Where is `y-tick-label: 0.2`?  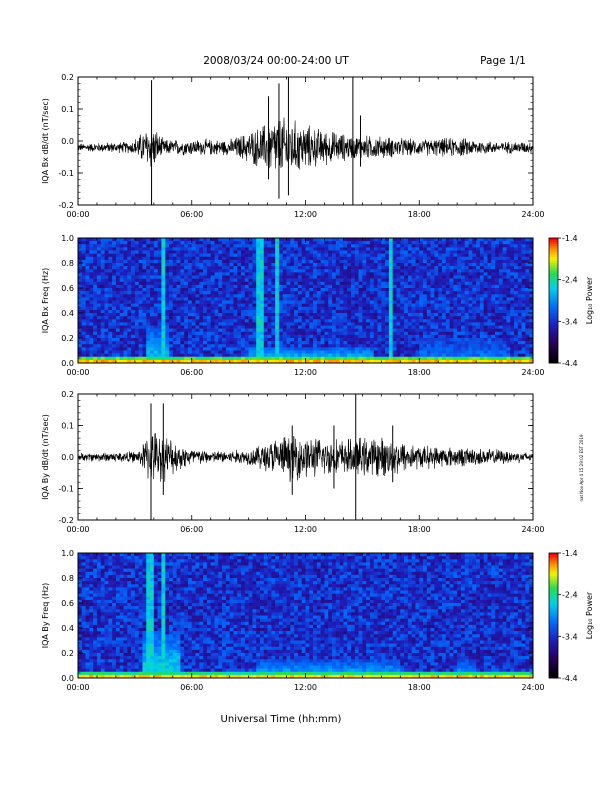 y-tick-label: 0.2 is located at coordinates (67, 77).